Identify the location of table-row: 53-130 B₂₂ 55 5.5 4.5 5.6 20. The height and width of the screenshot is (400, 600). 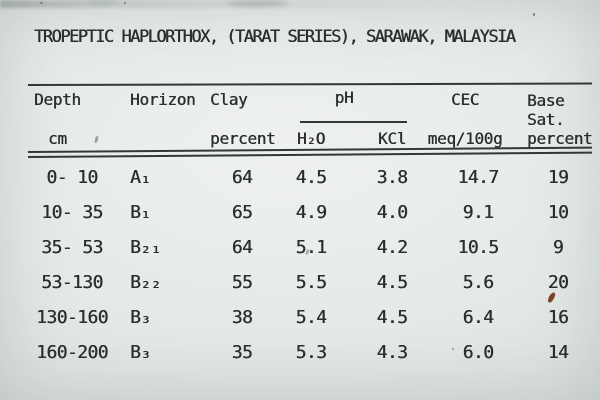
(310, 282).